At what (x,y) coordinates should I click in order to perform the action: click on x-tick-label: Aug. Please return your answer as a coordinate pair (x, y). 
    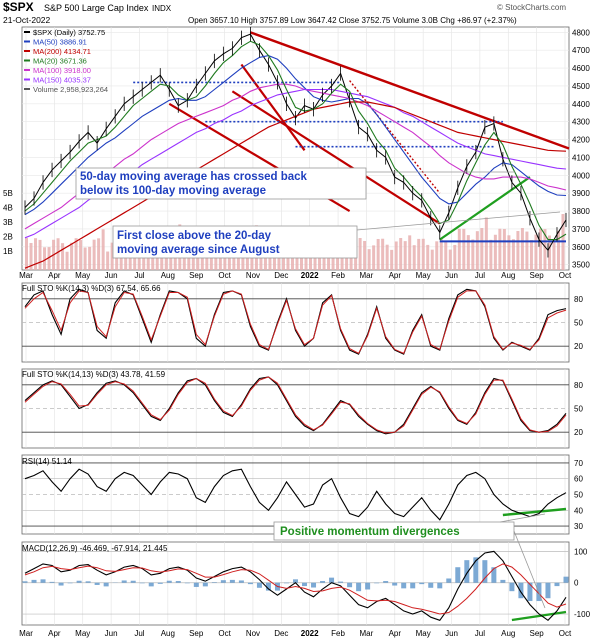
    Looking at the image, I should click on (508, 633).